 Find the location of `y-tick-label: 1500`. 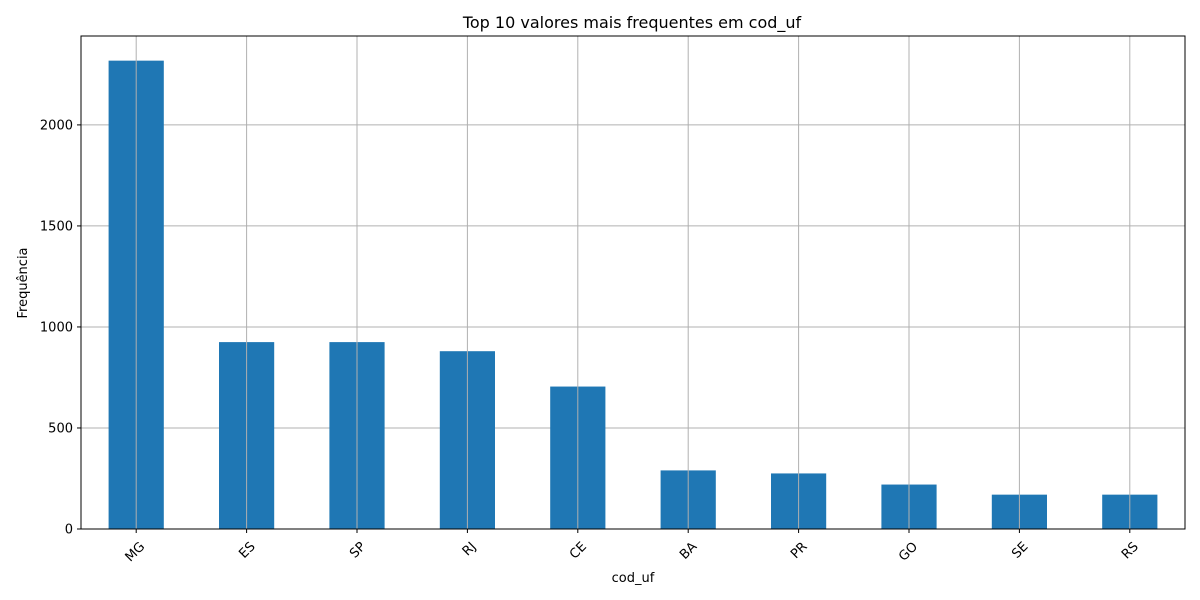

y-tick-label: 1500 is located at coordinates (56, 226).